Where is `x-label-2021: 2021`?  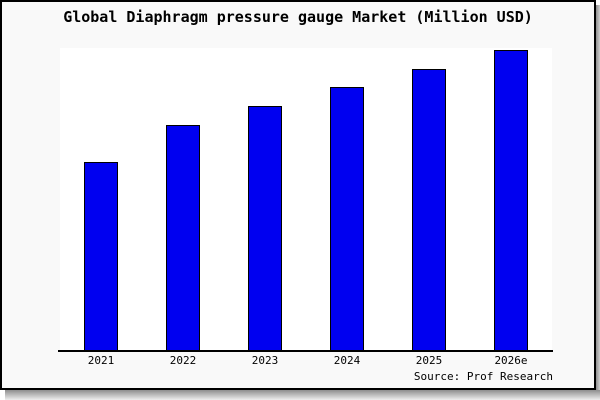 x-label-2021: 2021 is located at coordinates (101, 360).